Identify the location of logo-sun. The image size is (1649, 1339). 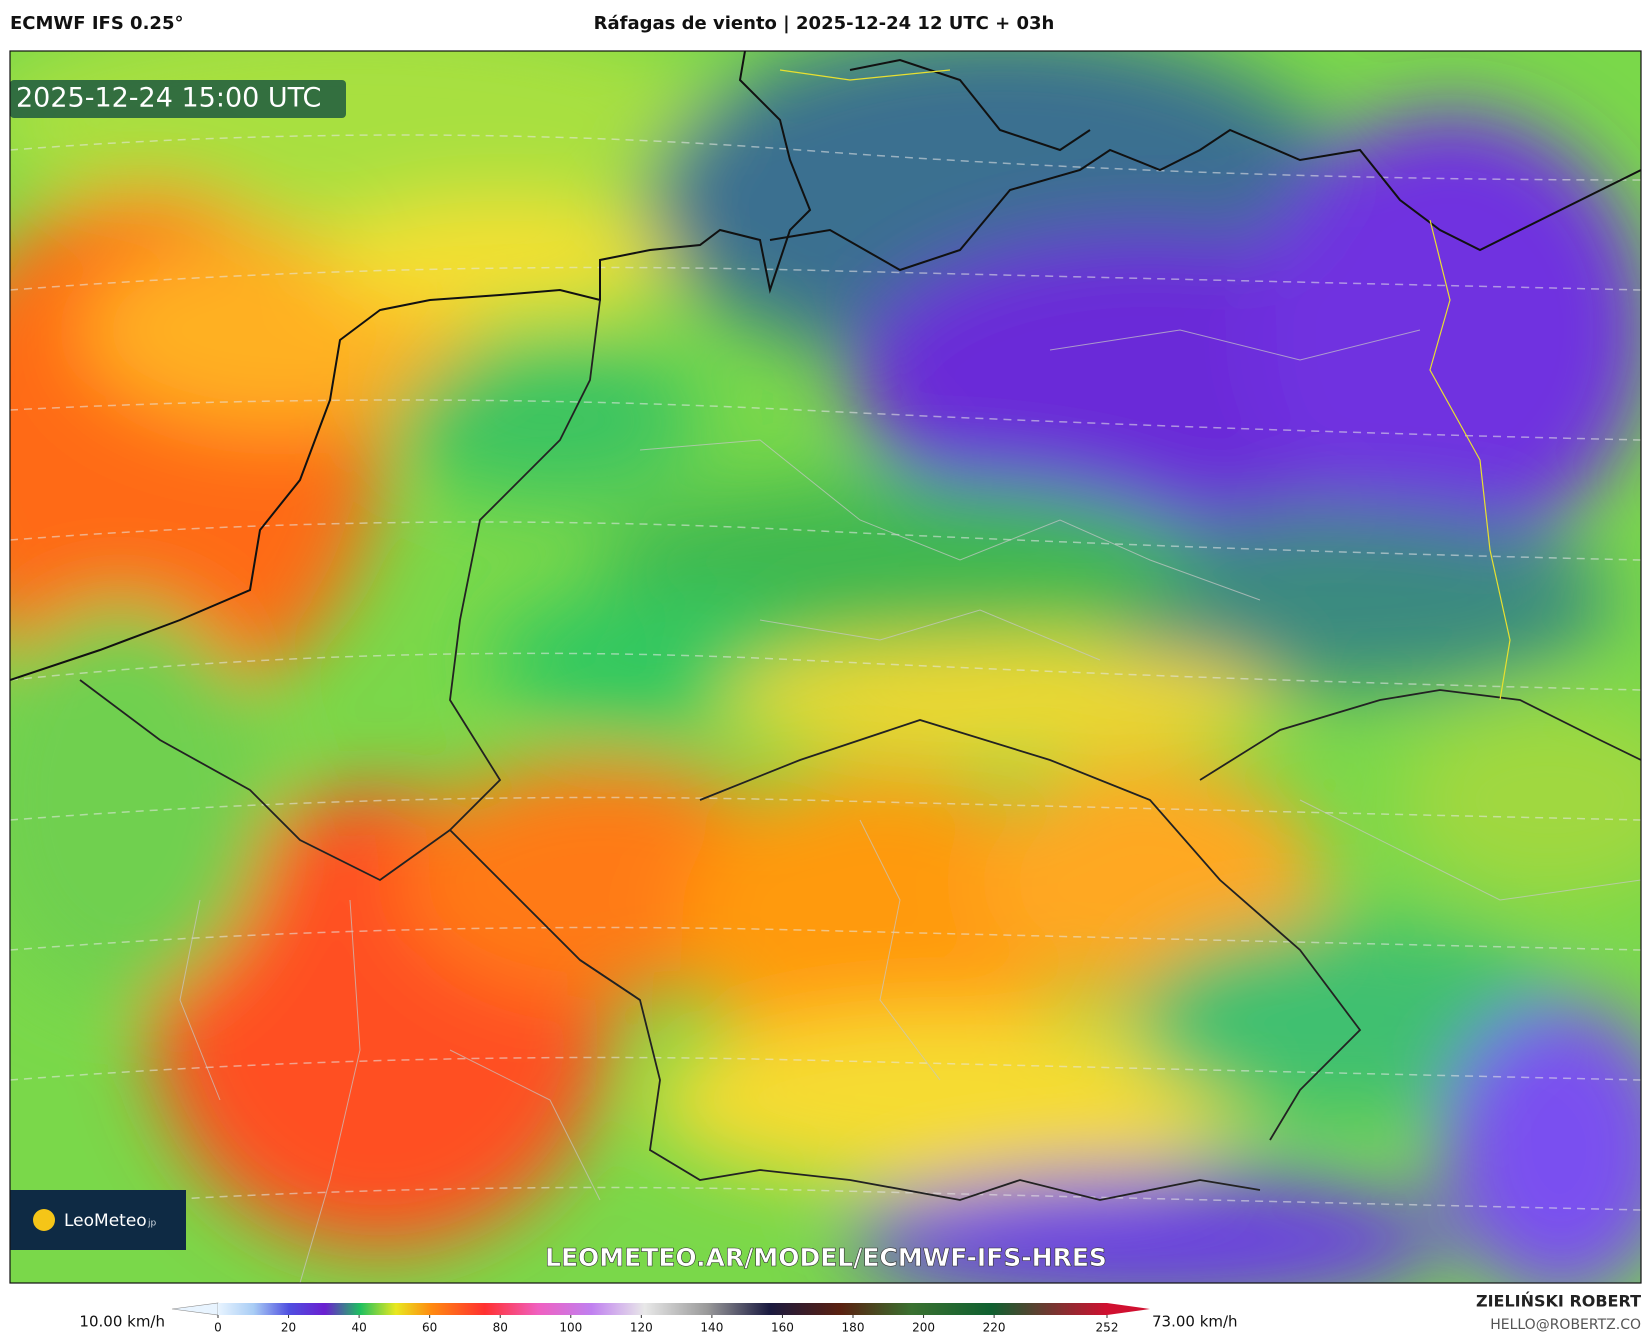
(44, 1220).